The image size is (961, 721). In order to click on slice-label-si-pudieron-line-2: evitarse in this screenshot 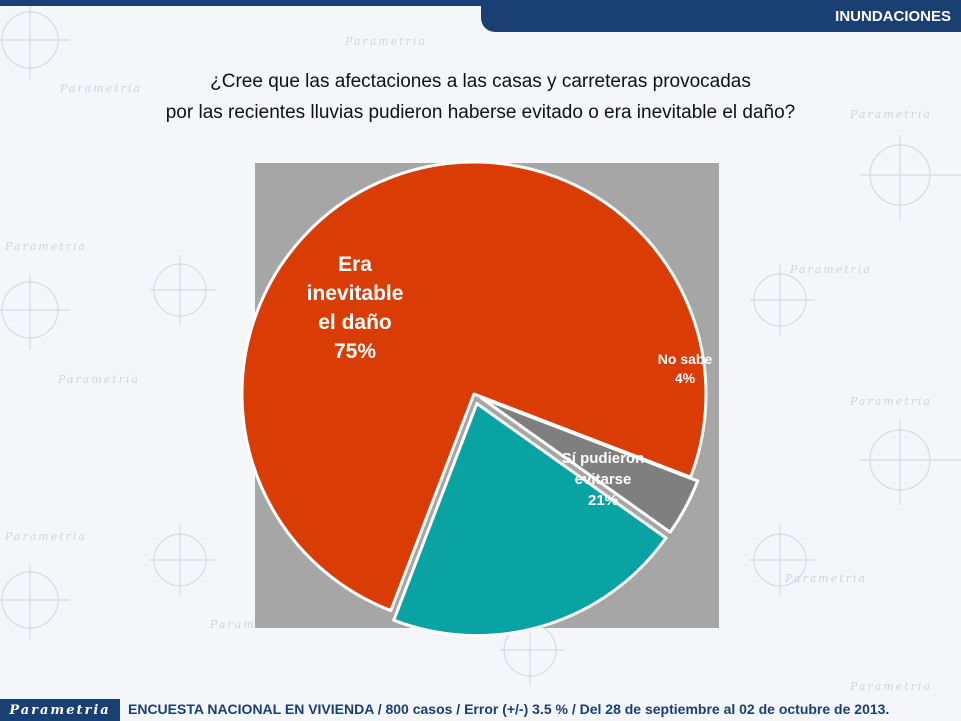, I will do `click(603, 479)`.